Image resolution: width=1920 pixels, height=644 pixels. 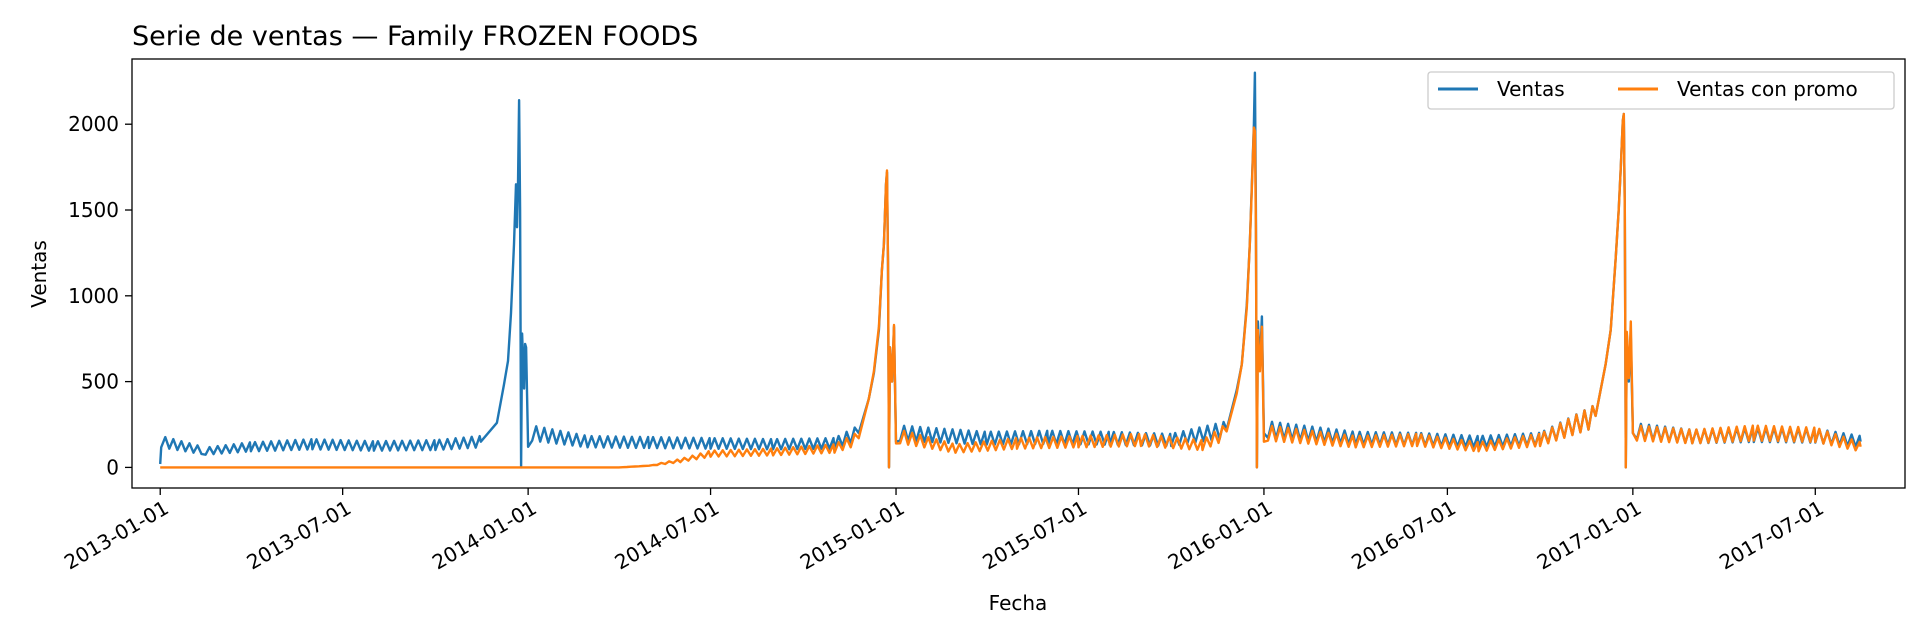 I want to click on y-tick-label: 1500, so click(x=93, y=210).